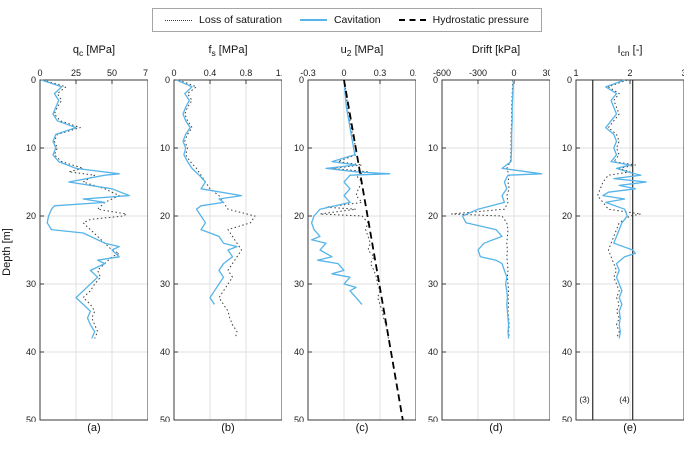 The height and width of the screenshot is (449, 694). What do you see at coordinates (629, 73) in the screenshot?
I see `svg-text: 2` at bounding box center [629, 73].